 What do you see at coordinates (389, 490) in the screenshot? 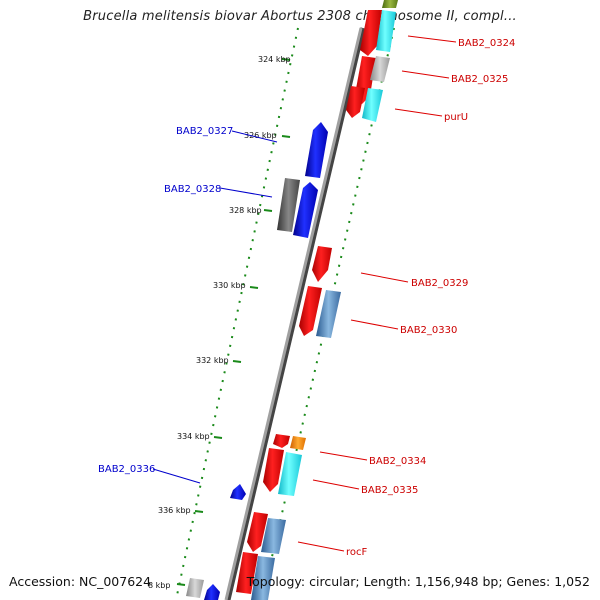
I see `gene-label-bab2-0335: BAB2_0335` at bounding box center [389, 490].